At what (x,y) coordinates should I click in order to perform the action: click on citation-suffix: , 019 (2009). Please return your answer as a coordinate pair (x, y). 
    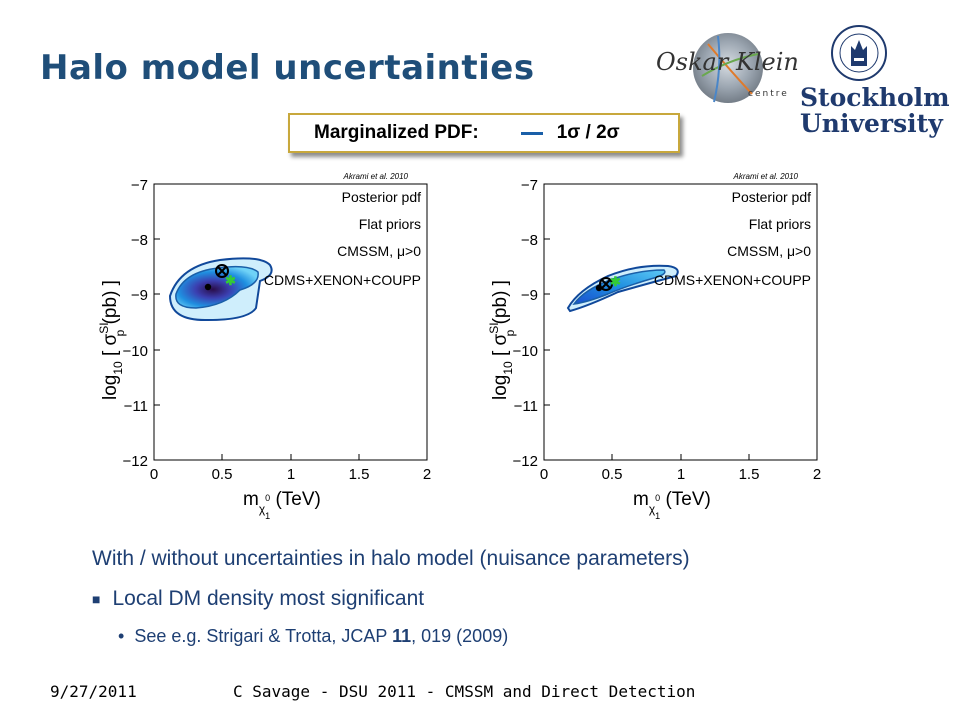
    Looking at the image, I should click on (460, 636).